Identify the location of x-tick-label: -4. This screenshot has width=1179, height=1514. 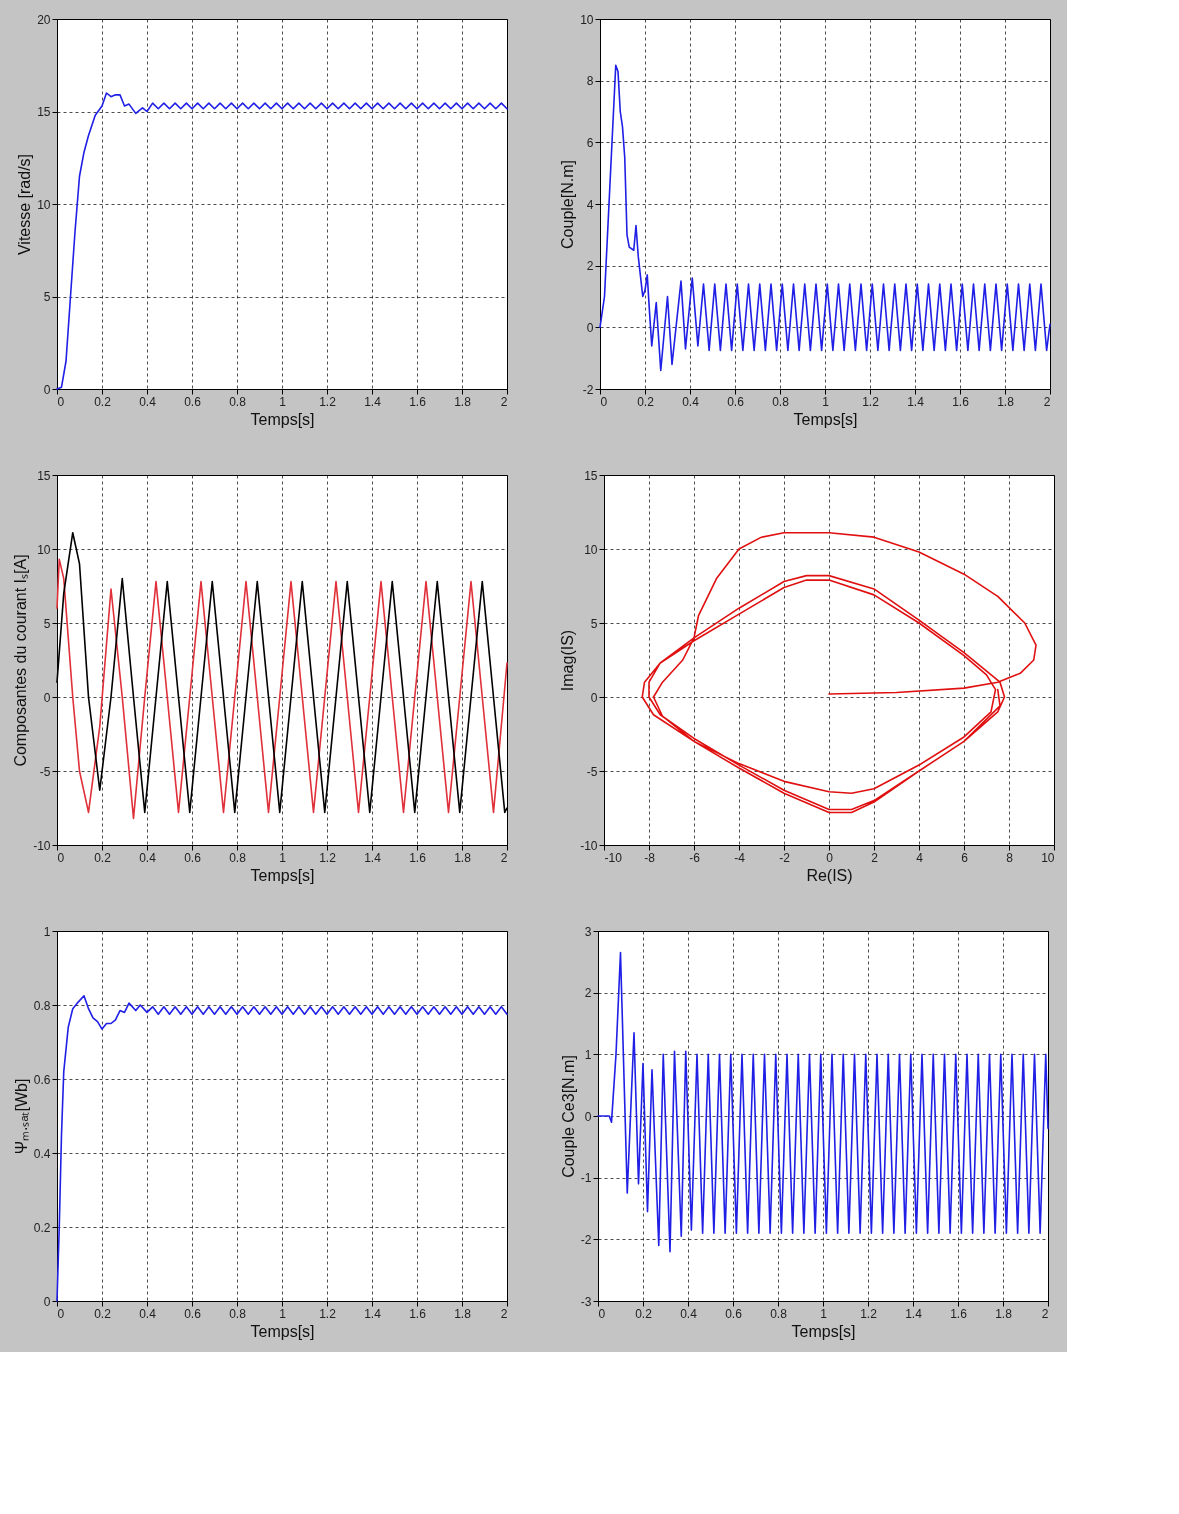
(740, 857).